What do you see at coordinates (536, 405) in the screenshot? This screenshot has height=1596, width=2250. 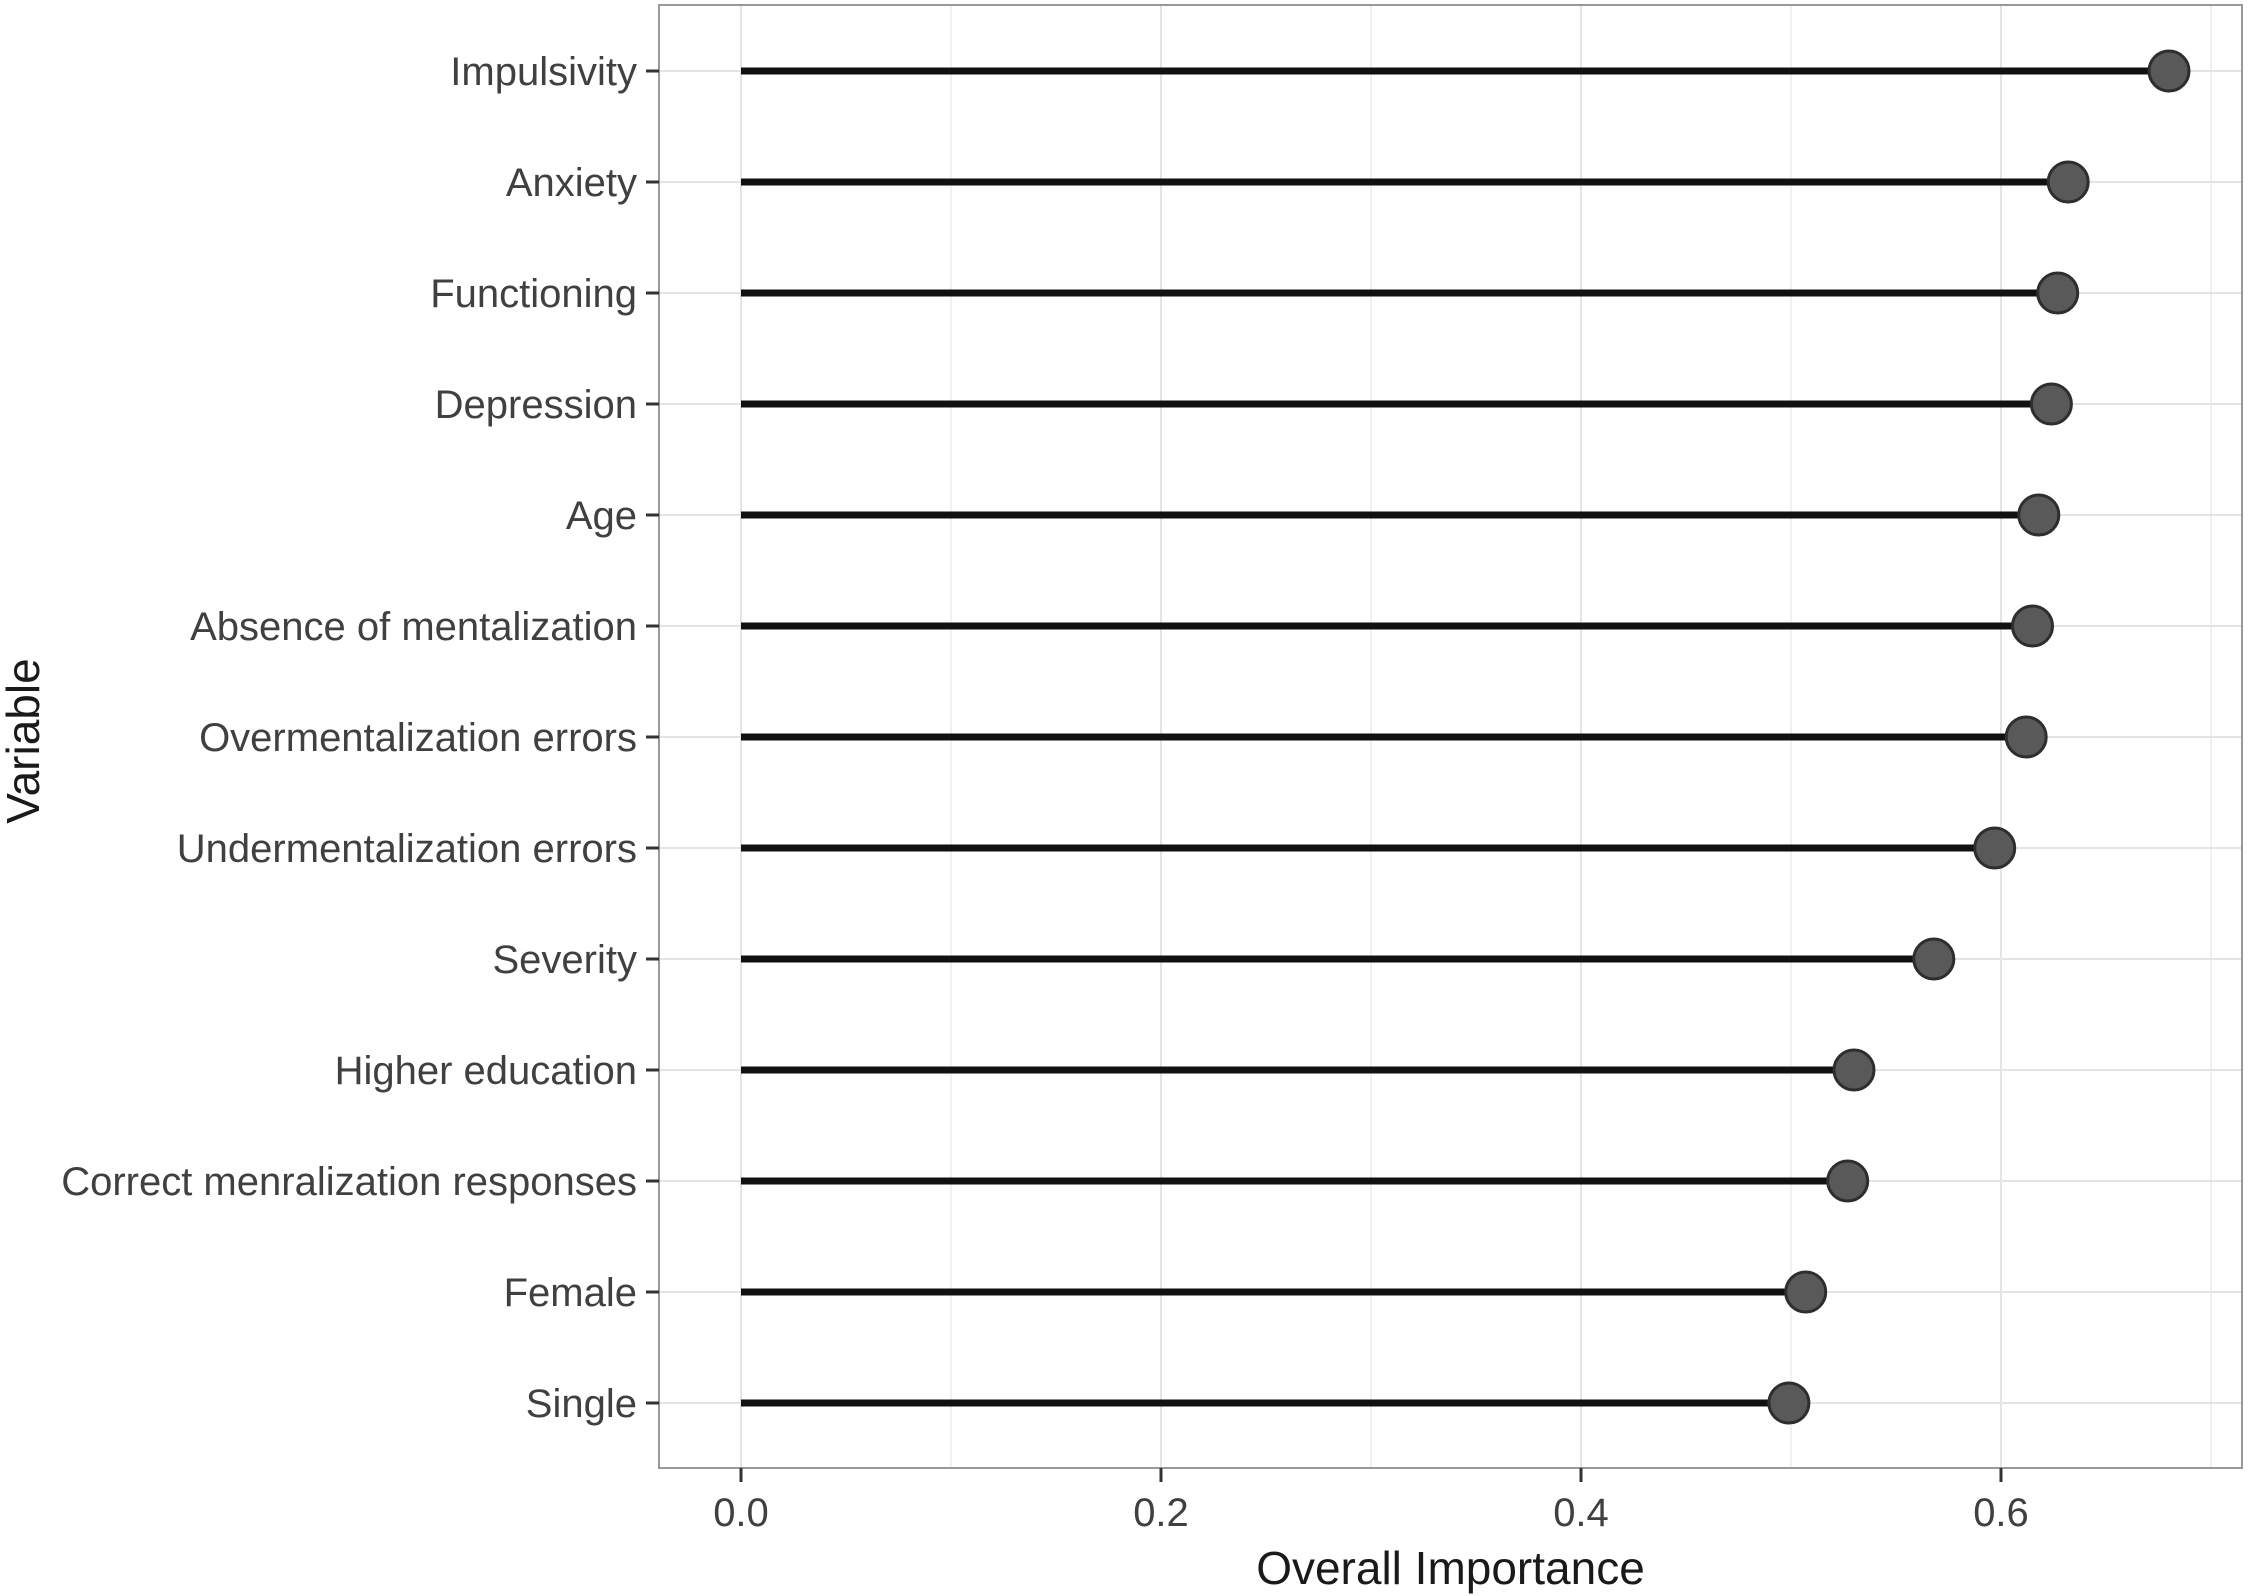 I see `y-axis-tick-label: Depression` at bounding box center [536, 405].